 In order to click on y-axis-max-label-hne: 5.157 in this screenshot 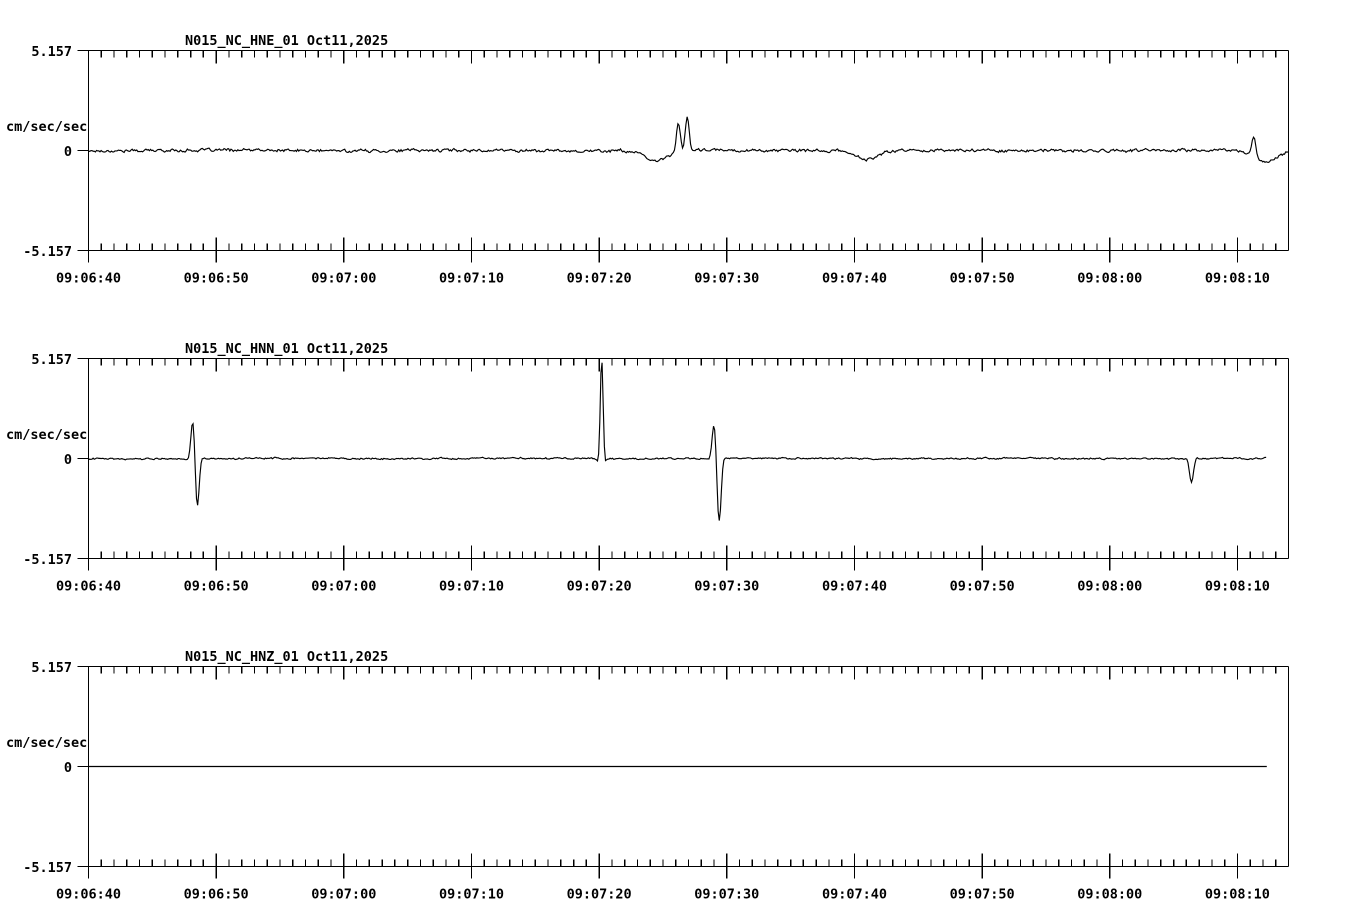, I will do `click(51, 52)`.